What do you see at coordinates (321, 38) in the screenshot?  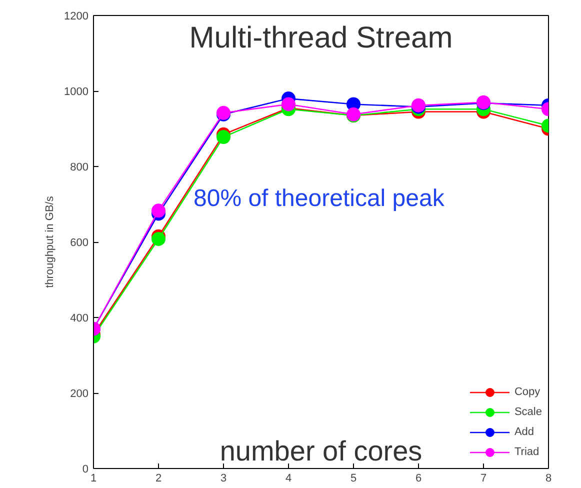 I see `chart-title: Multi-thread Stream` at bounding box center [321, 38].